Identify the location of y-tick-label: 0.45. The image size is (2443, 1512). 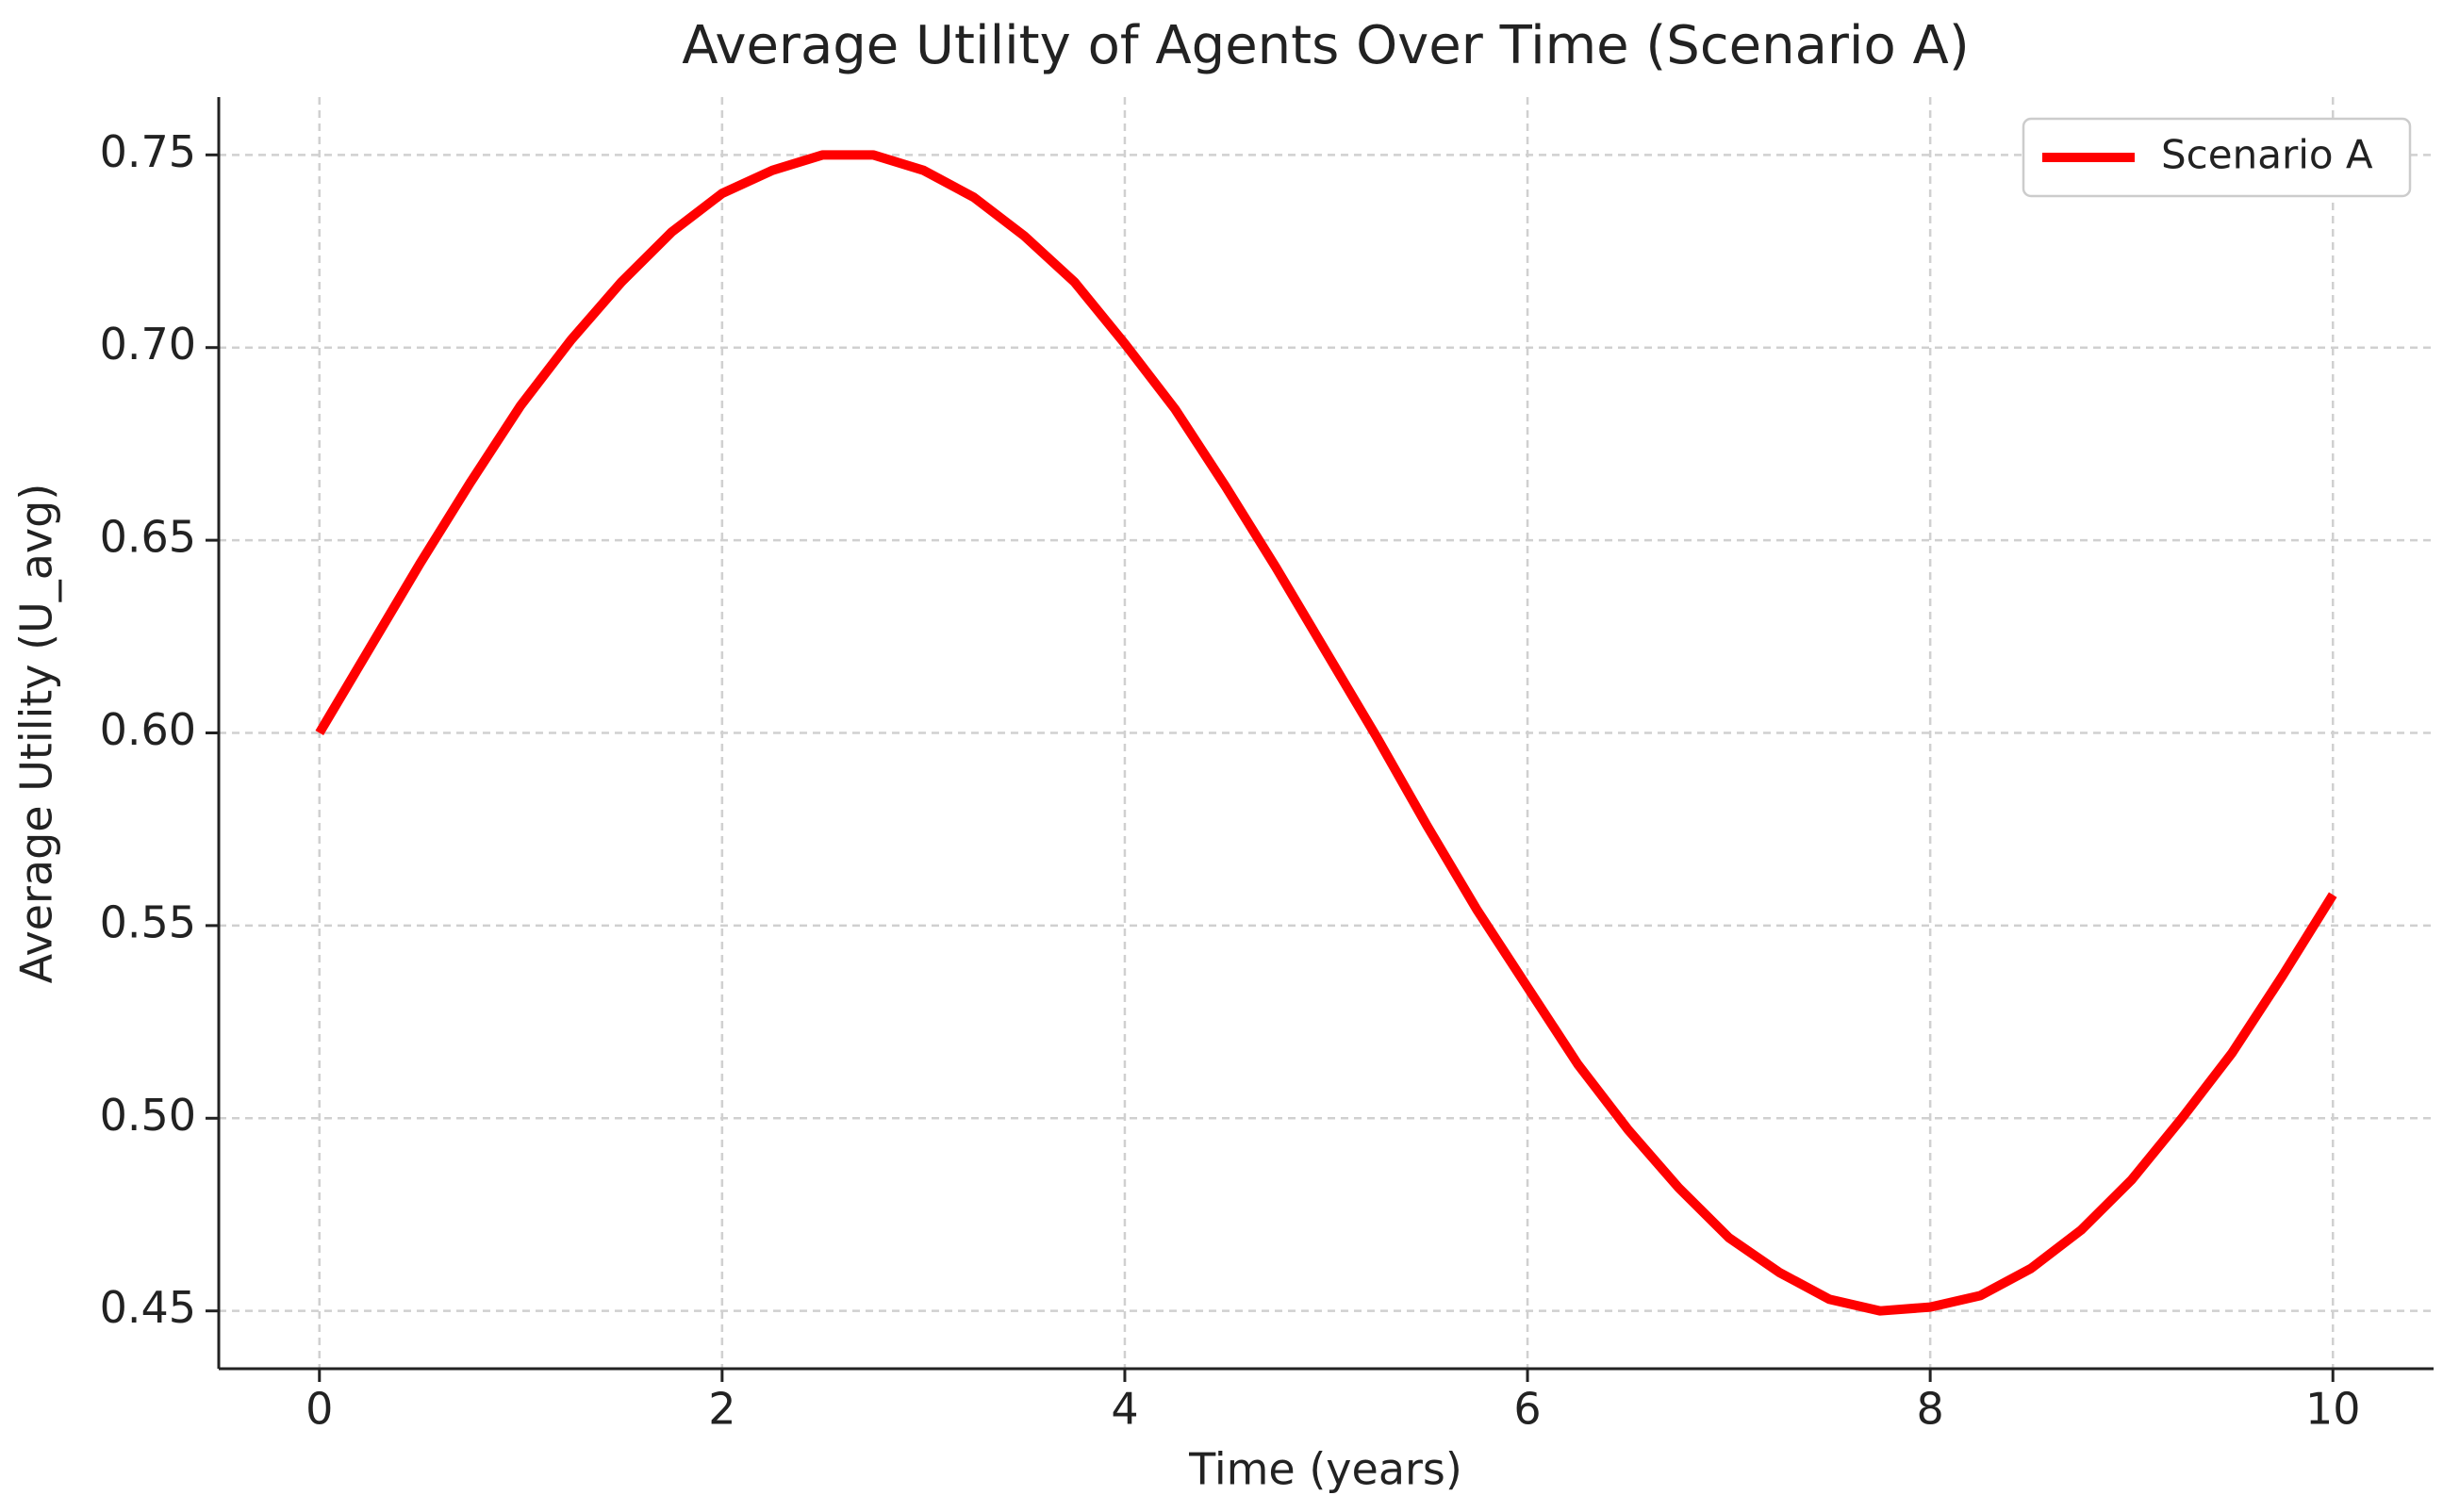
(148, 1307).